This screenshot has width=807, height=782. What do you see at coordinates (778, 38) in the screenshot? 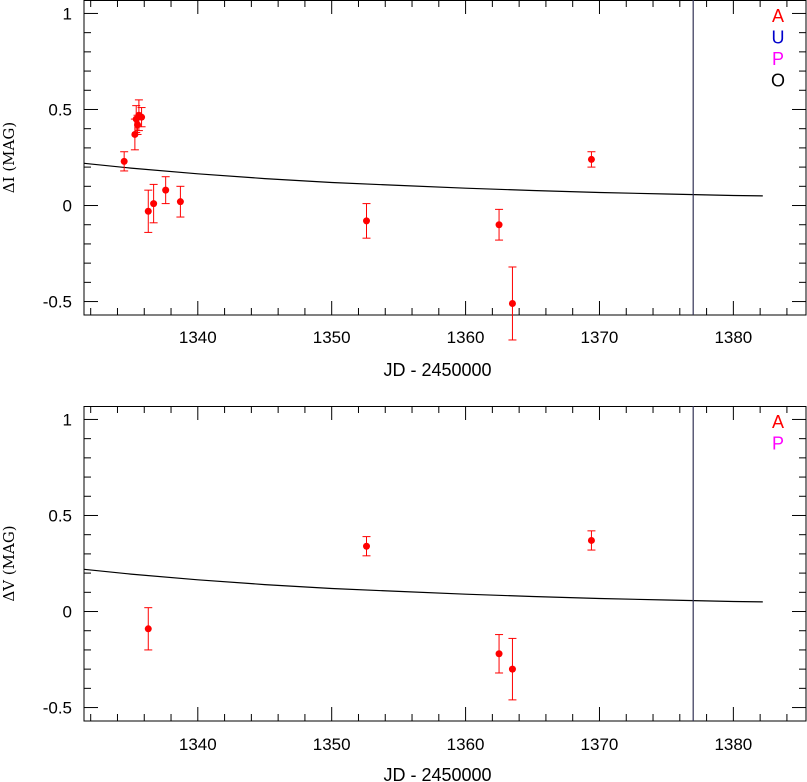
I see `legend-entry: U` at bounding box center [778, 38].